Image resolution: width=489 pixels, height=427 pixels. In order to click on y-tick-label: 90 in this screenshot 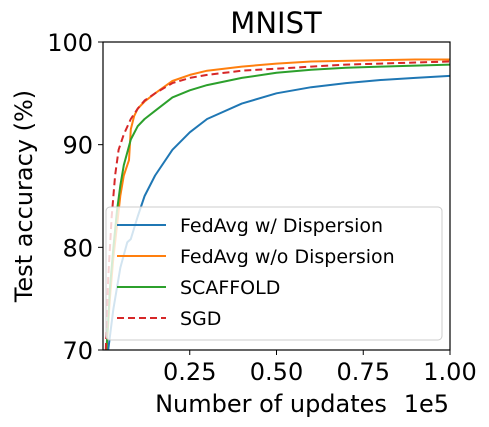, I will do `click(77, 146)`.